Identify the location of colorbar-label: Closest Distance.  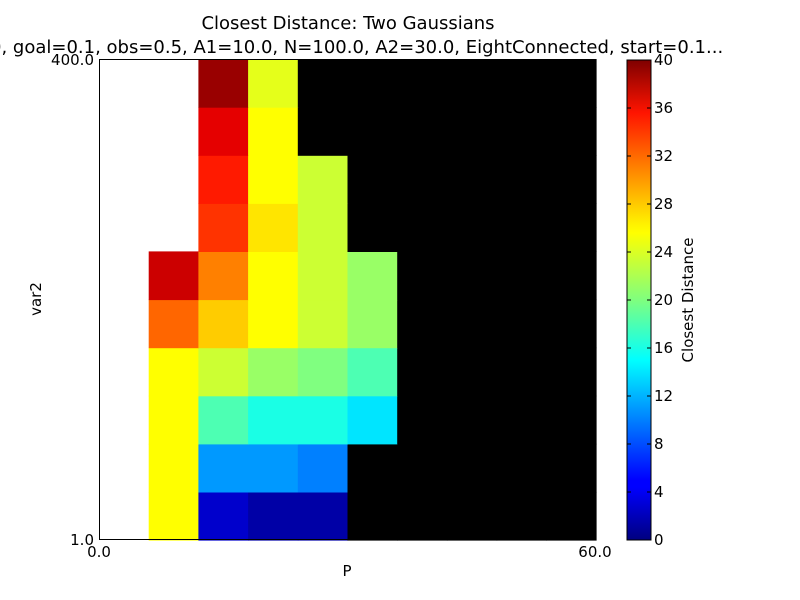
(688, 300).